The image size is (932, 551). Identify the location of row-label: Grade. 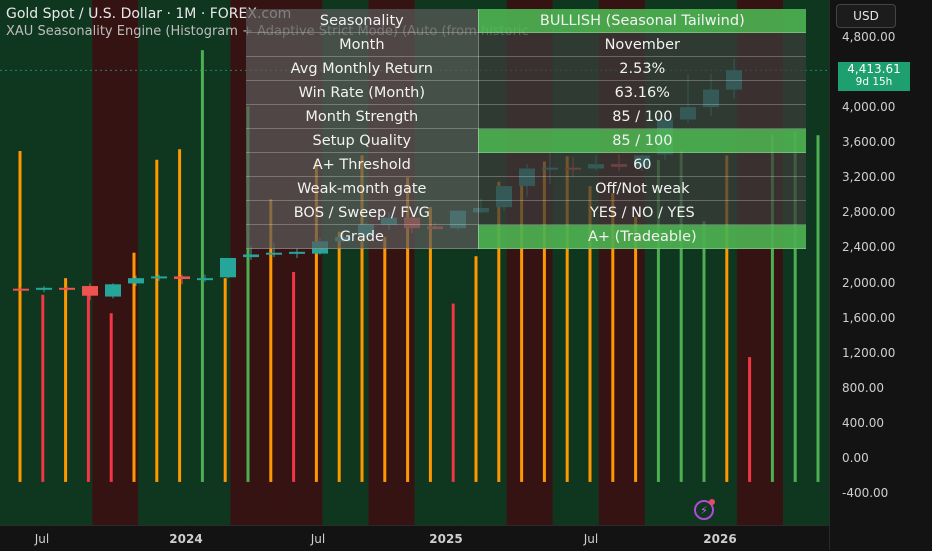
(362, 236).